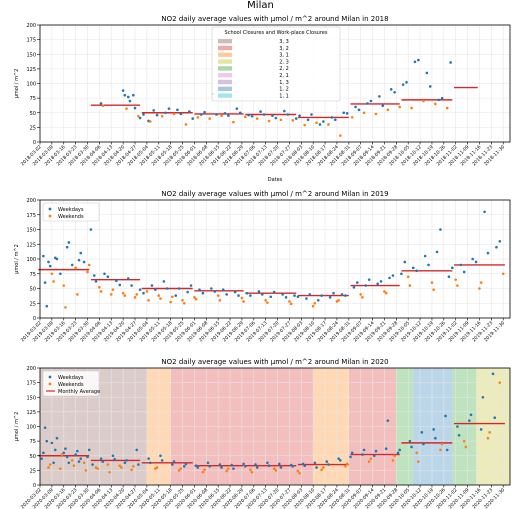 This screenshot has width=521, height=509. Describe the element at coordinates (50, 377) in the screenshot. I see `legend-marker` at that location.